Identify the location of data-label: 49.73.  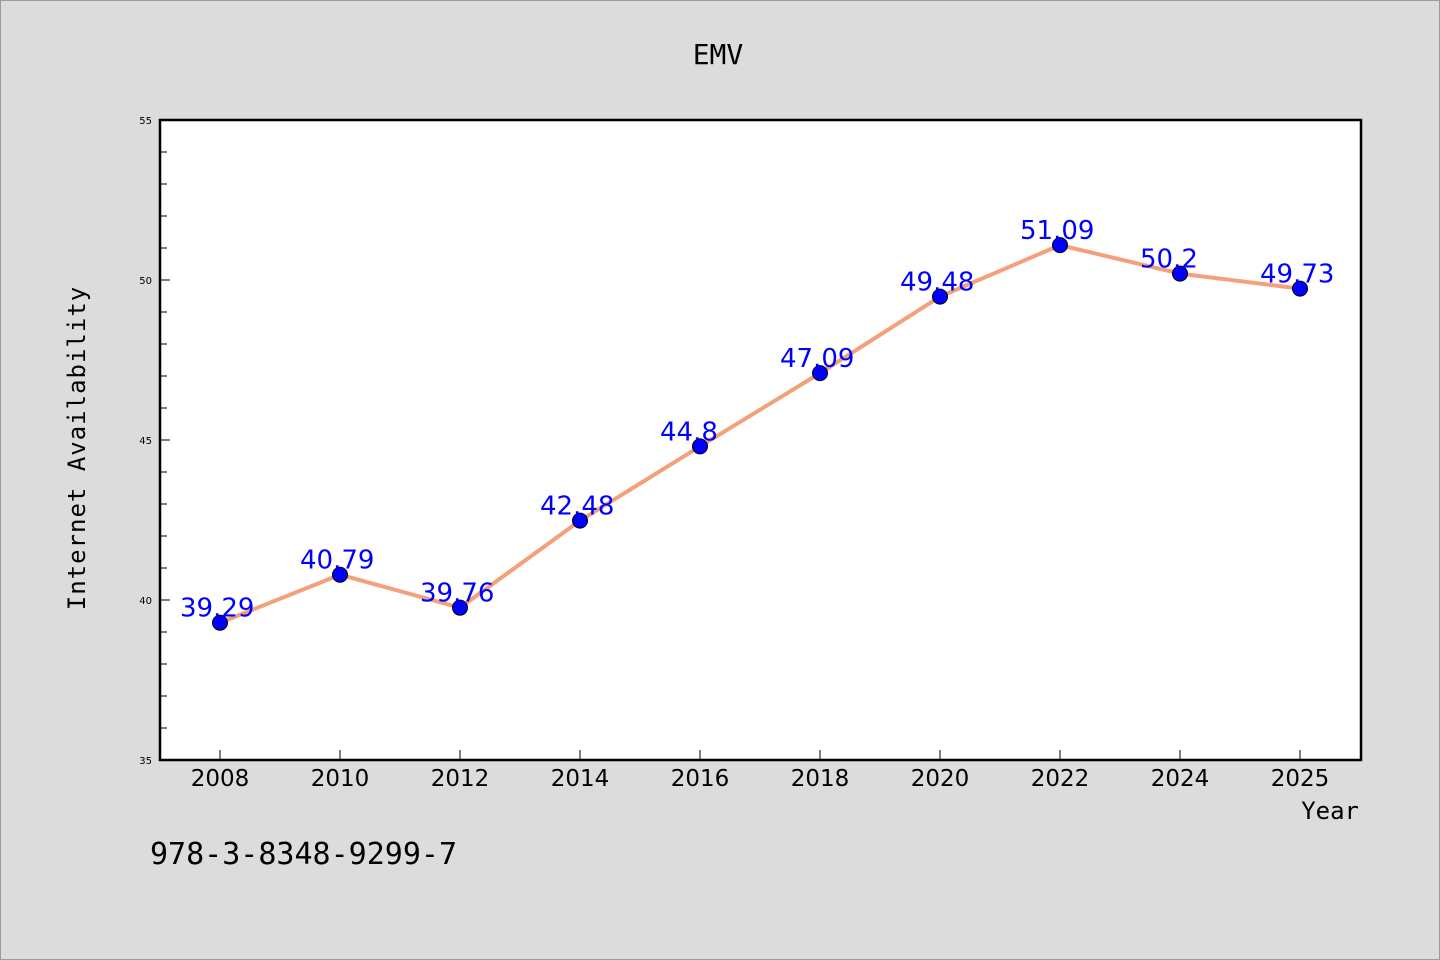
(1297, 275).